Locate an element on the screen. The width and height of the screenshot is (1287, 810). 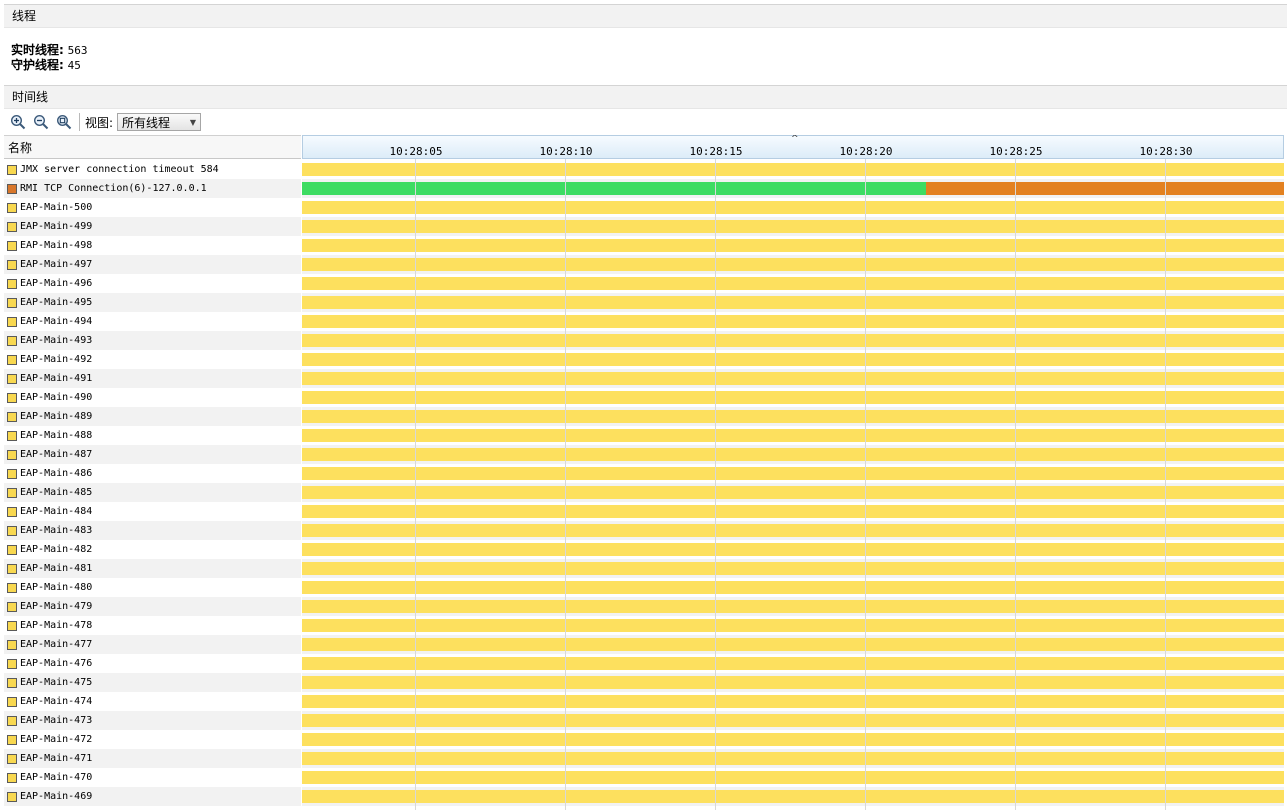
thread-name-cell: EAP-Main-478 is located at coordinates (152, 625).